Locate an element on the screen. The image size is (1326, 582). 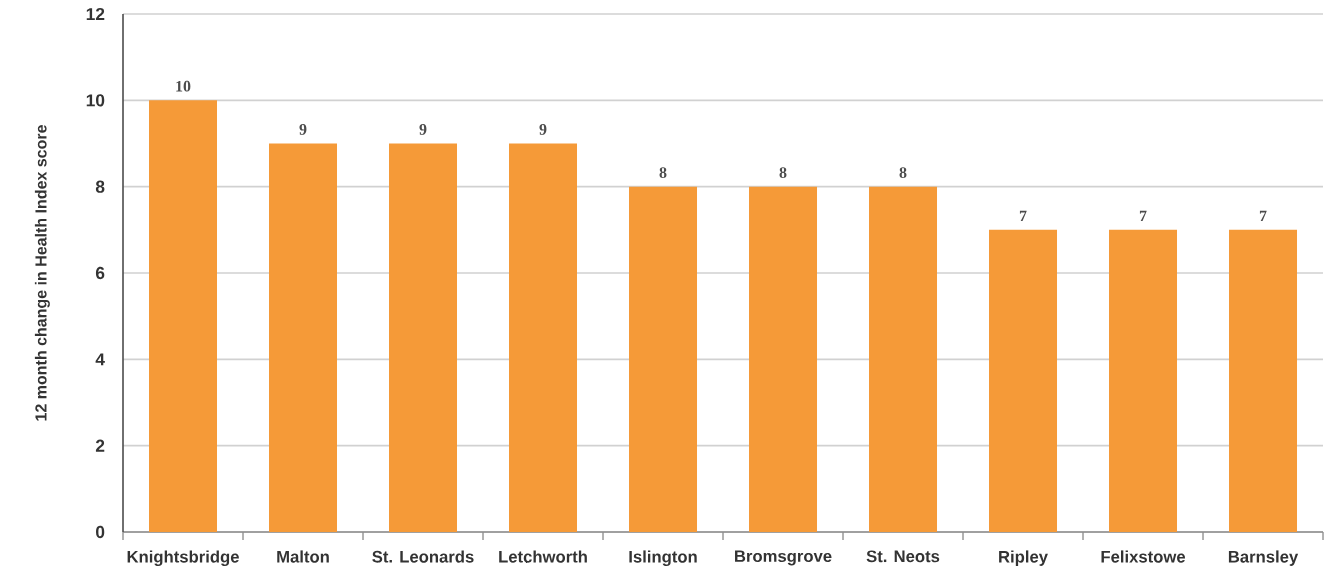
x-tick-label: Knightsbridge is located at coordinates (183, 558).